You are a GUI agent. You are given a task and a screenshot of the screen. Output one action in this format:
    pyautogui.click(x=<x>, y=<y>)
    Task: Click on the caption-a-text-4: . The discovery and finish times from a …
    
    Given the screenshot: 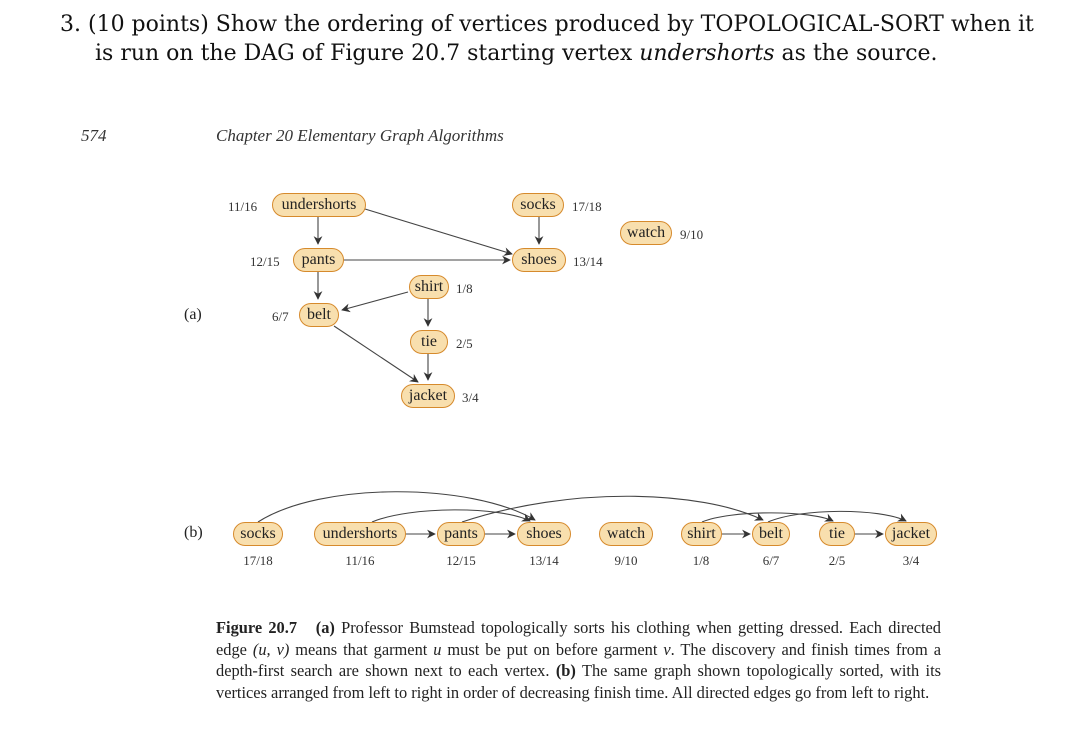 What is the action you would take?
    pyautogui.click(x=578, y=660)
    